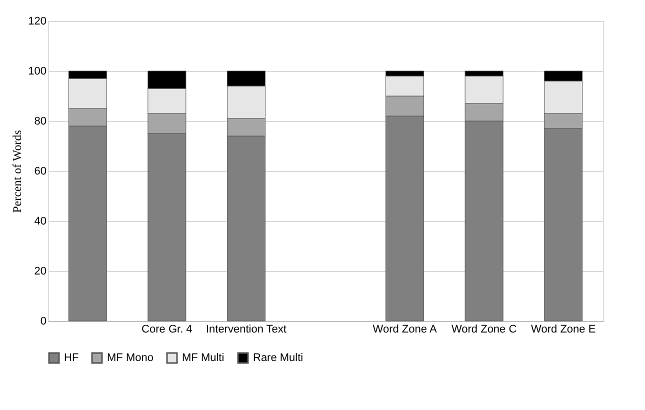 This screenshot has height=410, width=645. I want to click on y-tick-label: 60, so click(40, 172).